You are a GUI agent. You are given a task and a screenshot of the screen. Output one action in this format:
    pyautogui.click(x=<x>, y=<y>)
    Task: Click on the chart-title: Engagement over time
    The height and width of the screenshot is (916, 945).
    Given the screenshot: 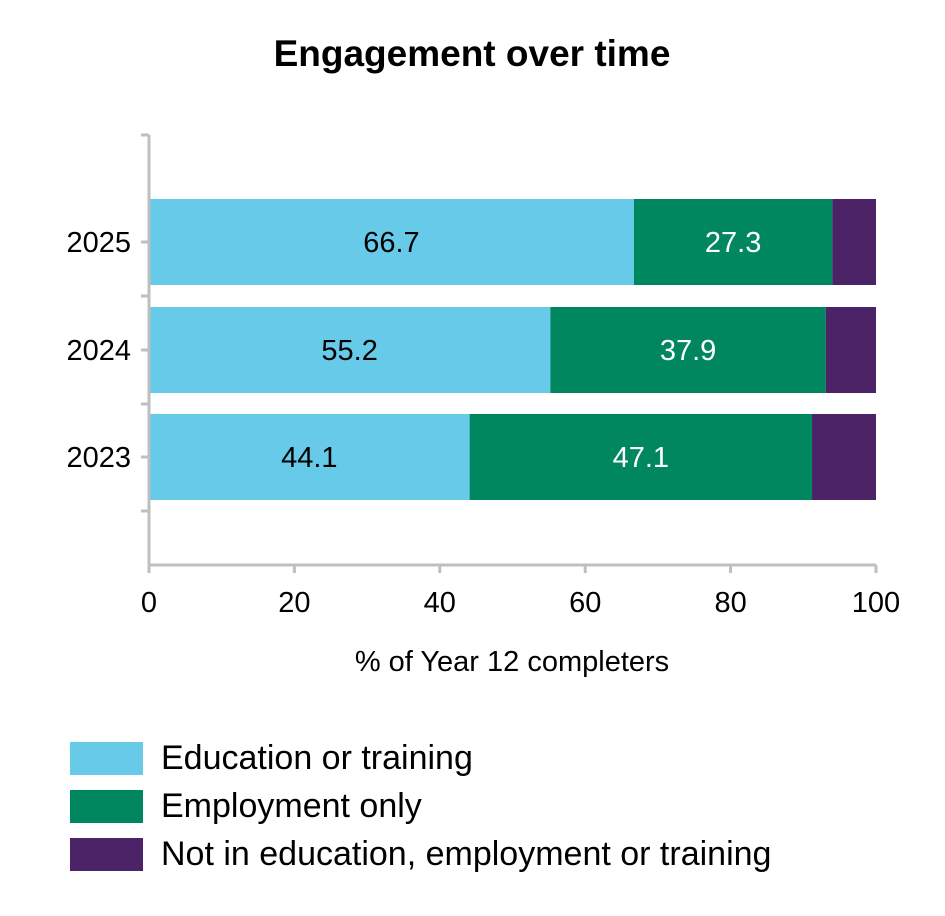 What is the action you would take?
    pyautogui.click(x=472, y=53)
    